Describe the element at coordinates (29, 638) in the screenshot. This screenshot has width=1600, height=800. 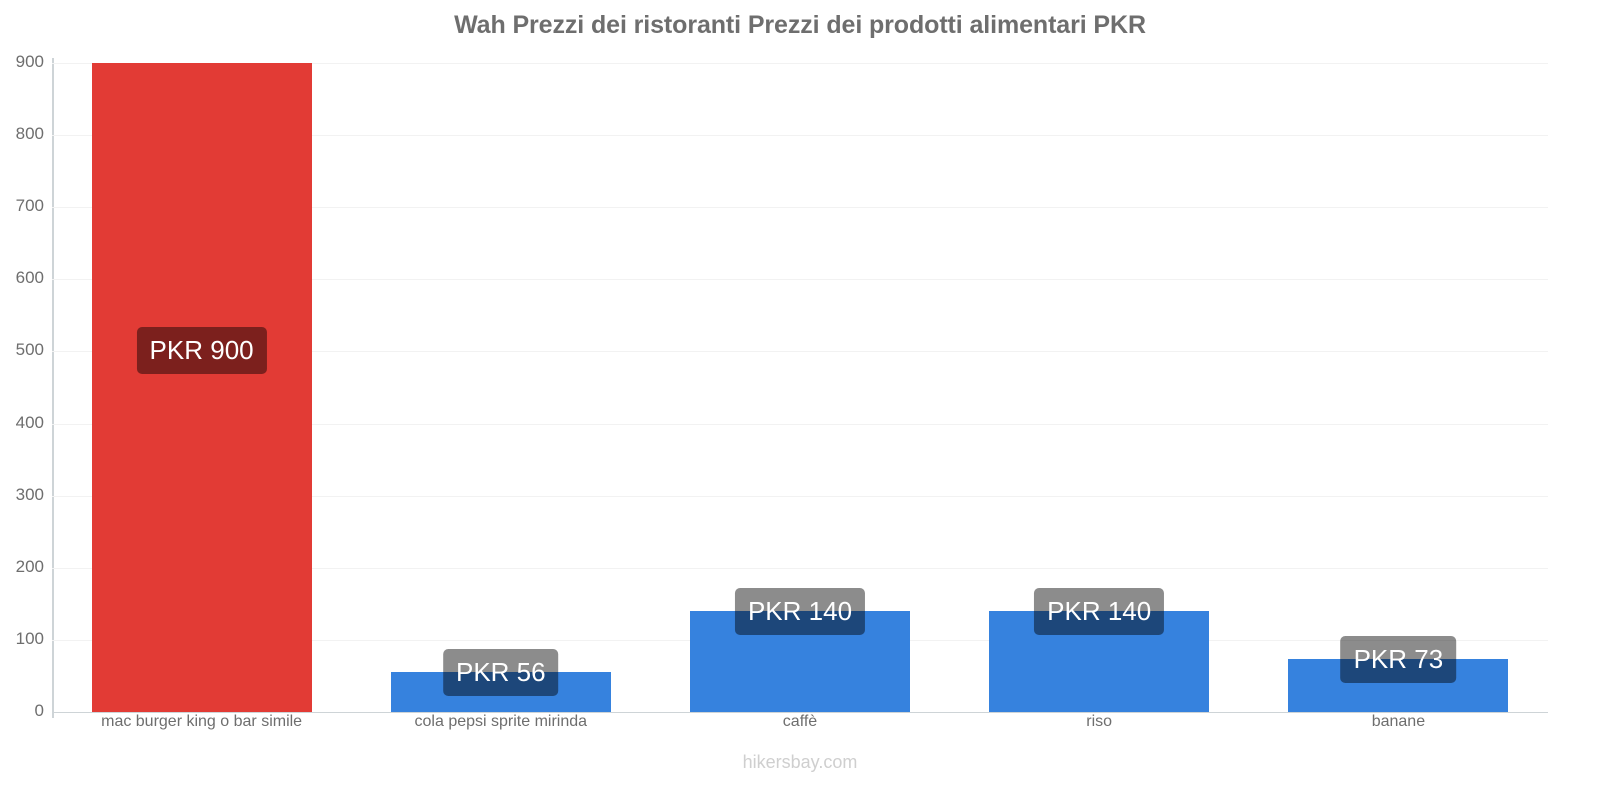
I see `y-tick-label-100: 100` at that location.